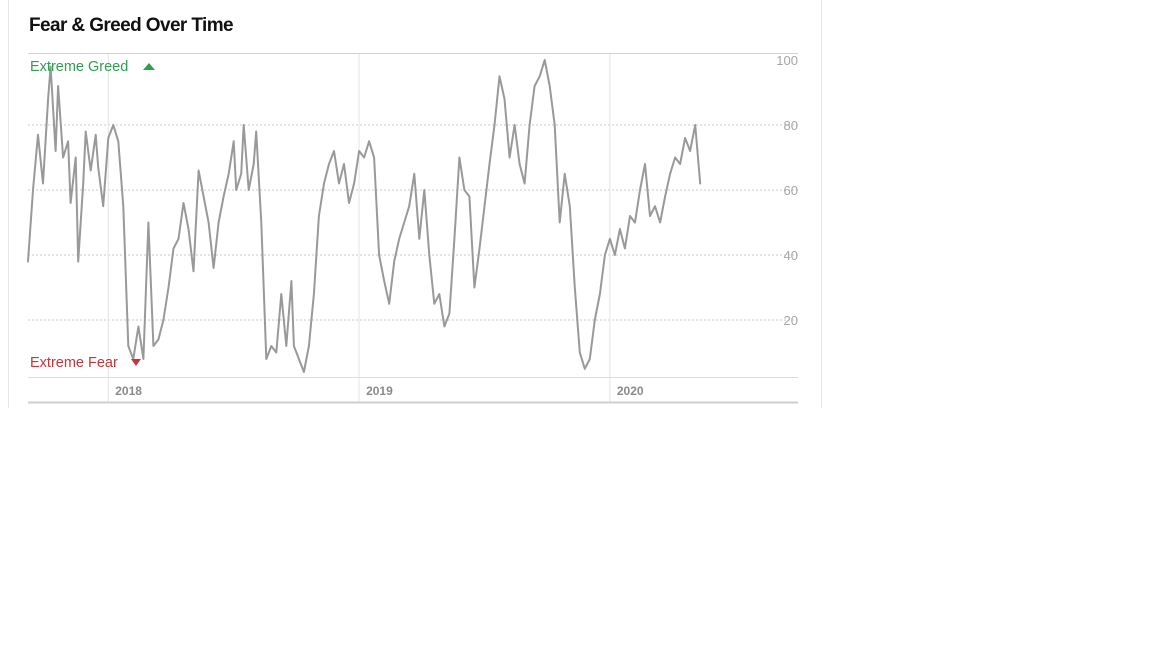  Describe the element at coordinates (791, 255) in the screenshot. I see `y-tick-label-40: 40` at that location.